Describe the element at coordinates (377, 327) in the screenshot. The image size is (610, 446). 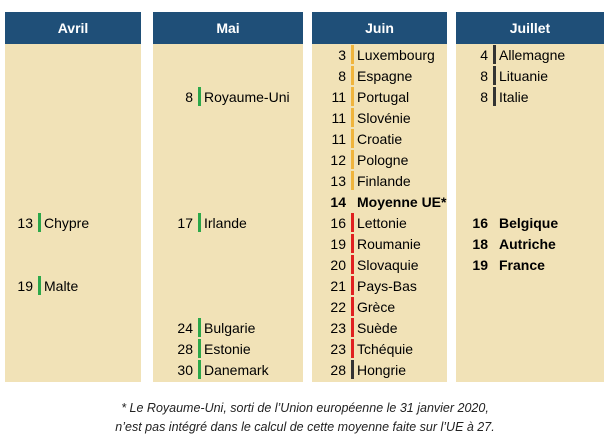
I see `entry-country: Suède` at that location.